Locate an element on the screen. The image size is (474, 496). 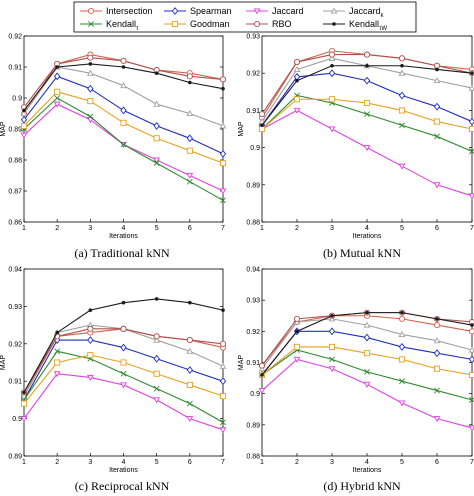
y-tick-label: 0.88 is located at coordinates (253, 457).